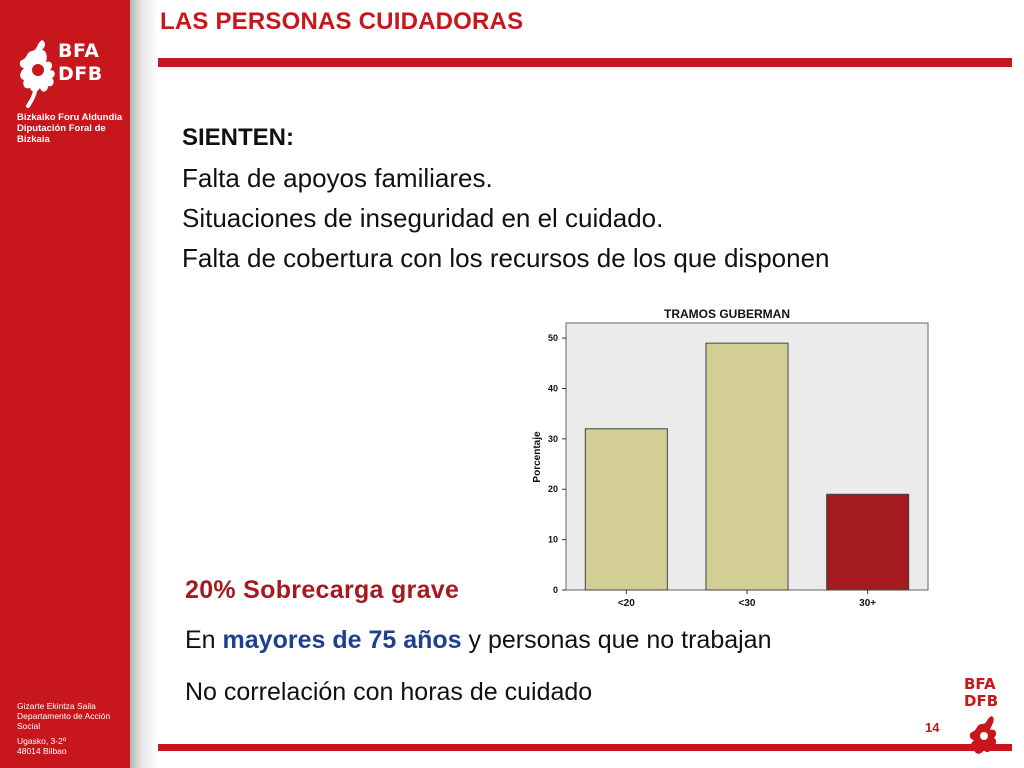 This screenshot has width=1024, height=768. What do you see at coordinates (747, 603) in the screenshot?
I see `x-tick-label: <30` at bounding box center [747, 603].